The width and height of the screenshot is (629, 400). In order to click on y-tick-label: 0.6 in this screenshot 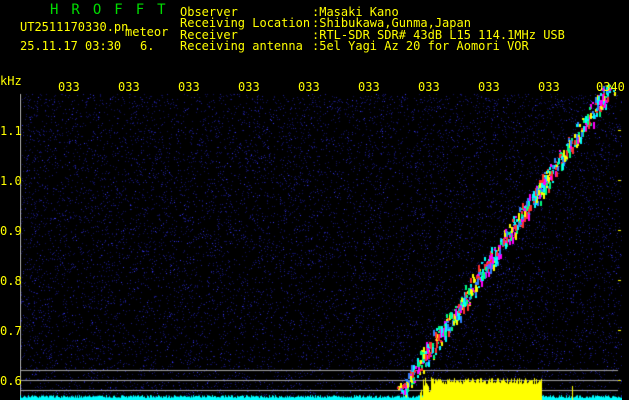, I will do `click(11, 381)`.